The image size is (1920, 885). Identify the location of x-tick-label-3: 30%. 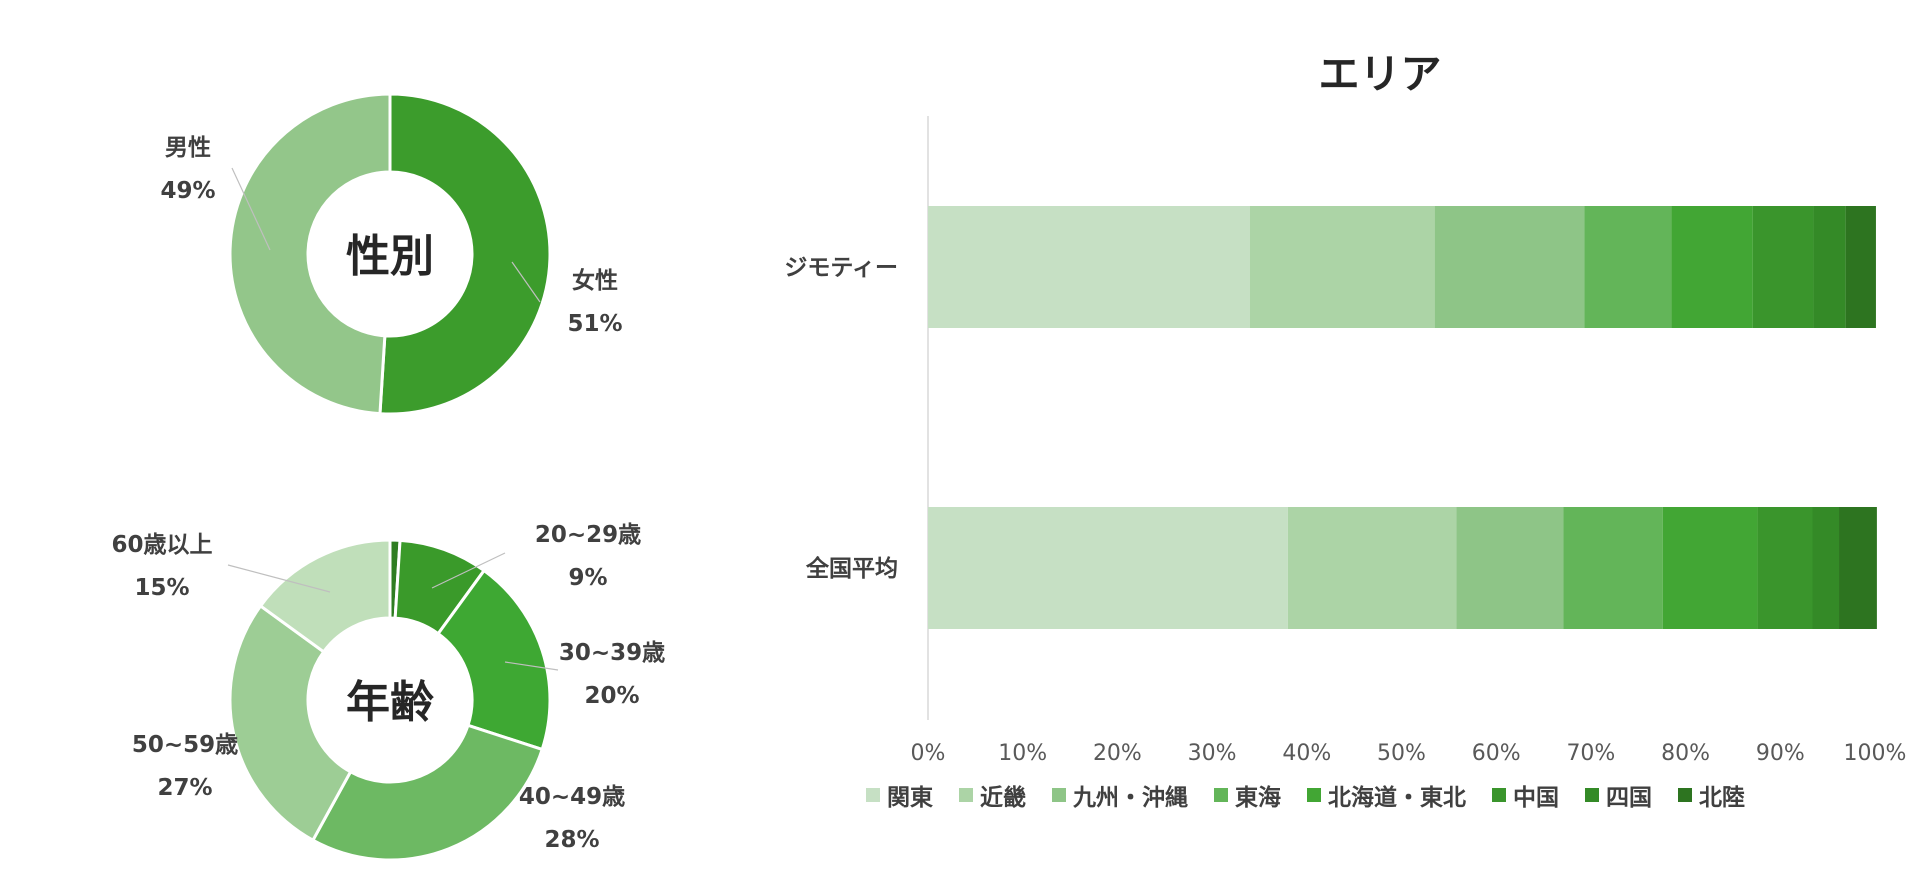
(1212, 753).